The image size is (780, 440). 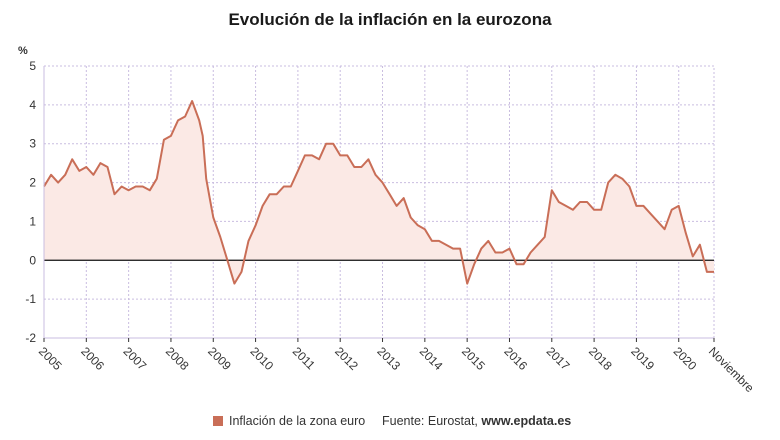 I want to click on x-tick-label: 2018, so click(x=600, y=358).